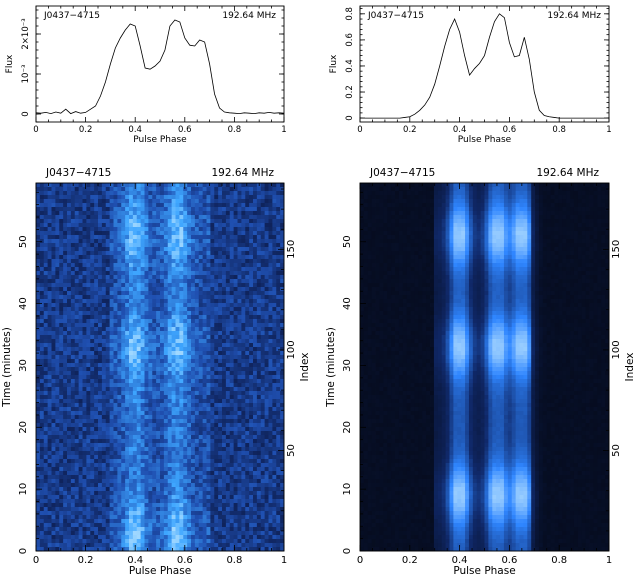  I want to click on x-tick-label: 0.6, so click(185, 130).